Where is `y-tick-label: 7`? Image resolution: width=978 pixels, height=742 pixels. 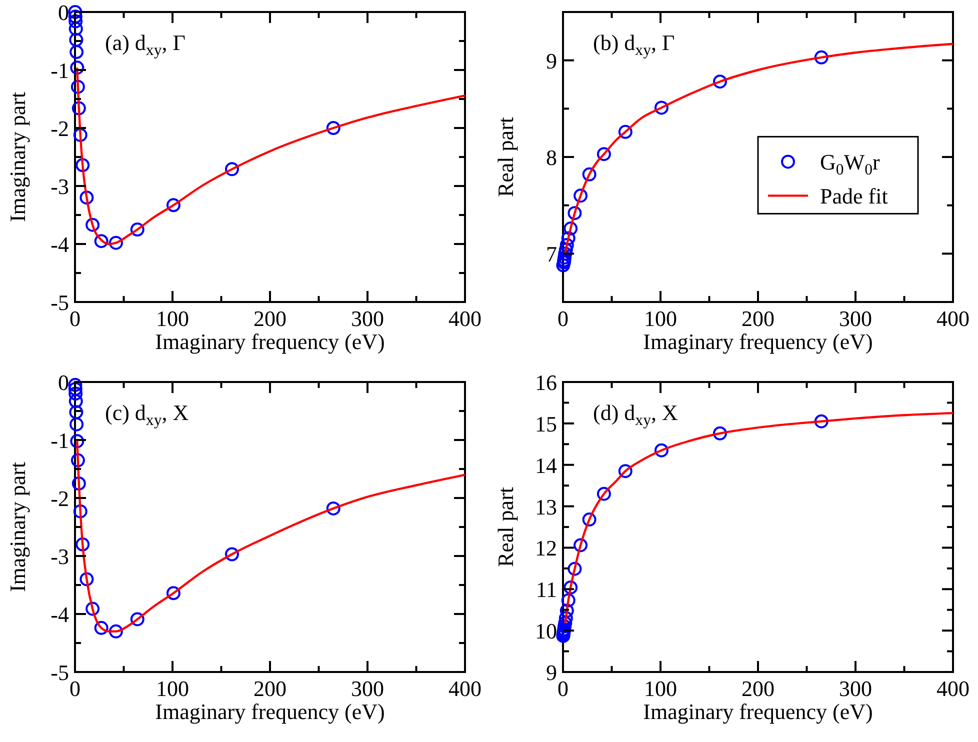
y-tick-label: 7 is located at coordinates (551, 254).